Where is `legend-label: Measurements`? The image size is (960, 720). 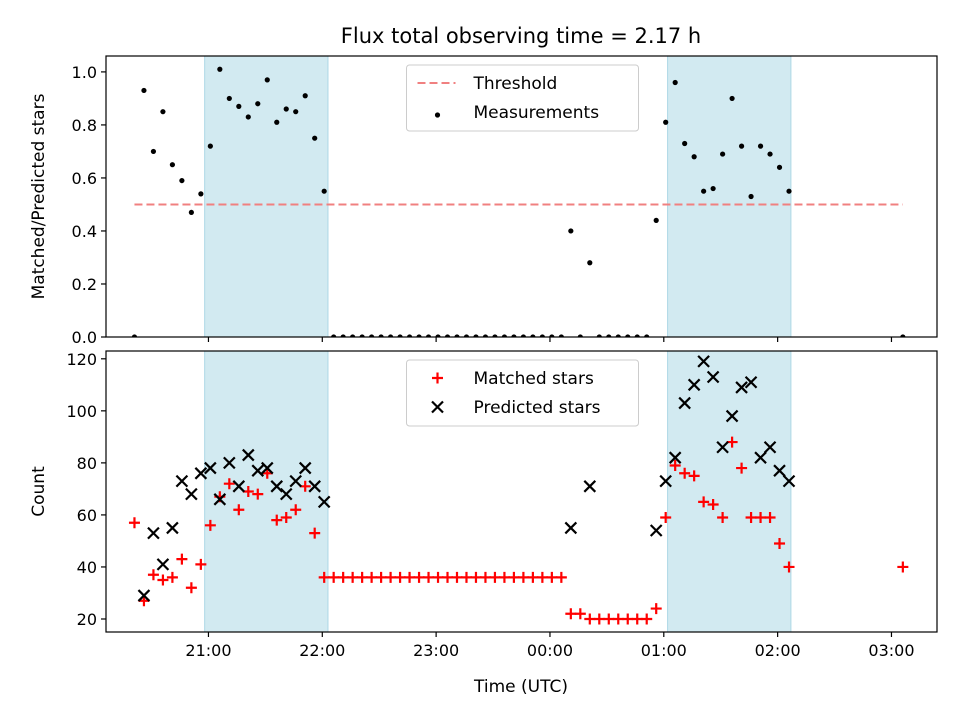 legend-label: Measurements is located at coordinates (537, 113).